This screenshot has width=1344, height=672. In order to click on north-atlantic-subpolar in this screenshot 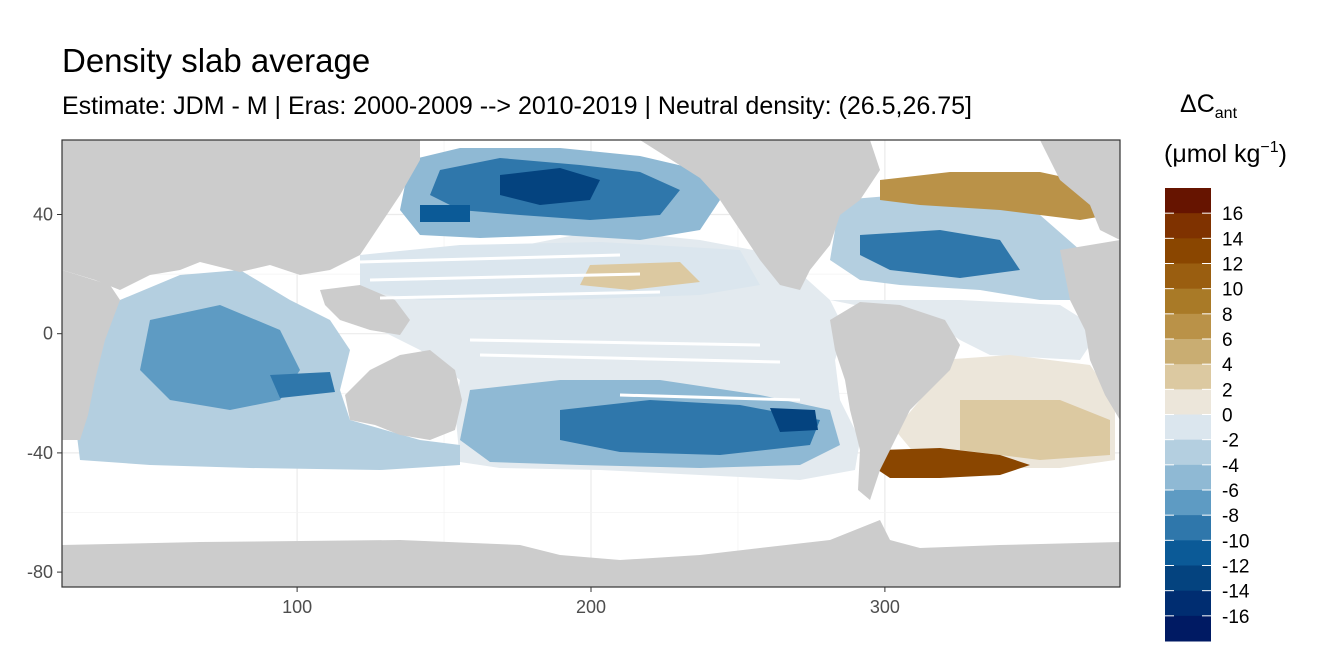, I will do `click(995, 196)`.